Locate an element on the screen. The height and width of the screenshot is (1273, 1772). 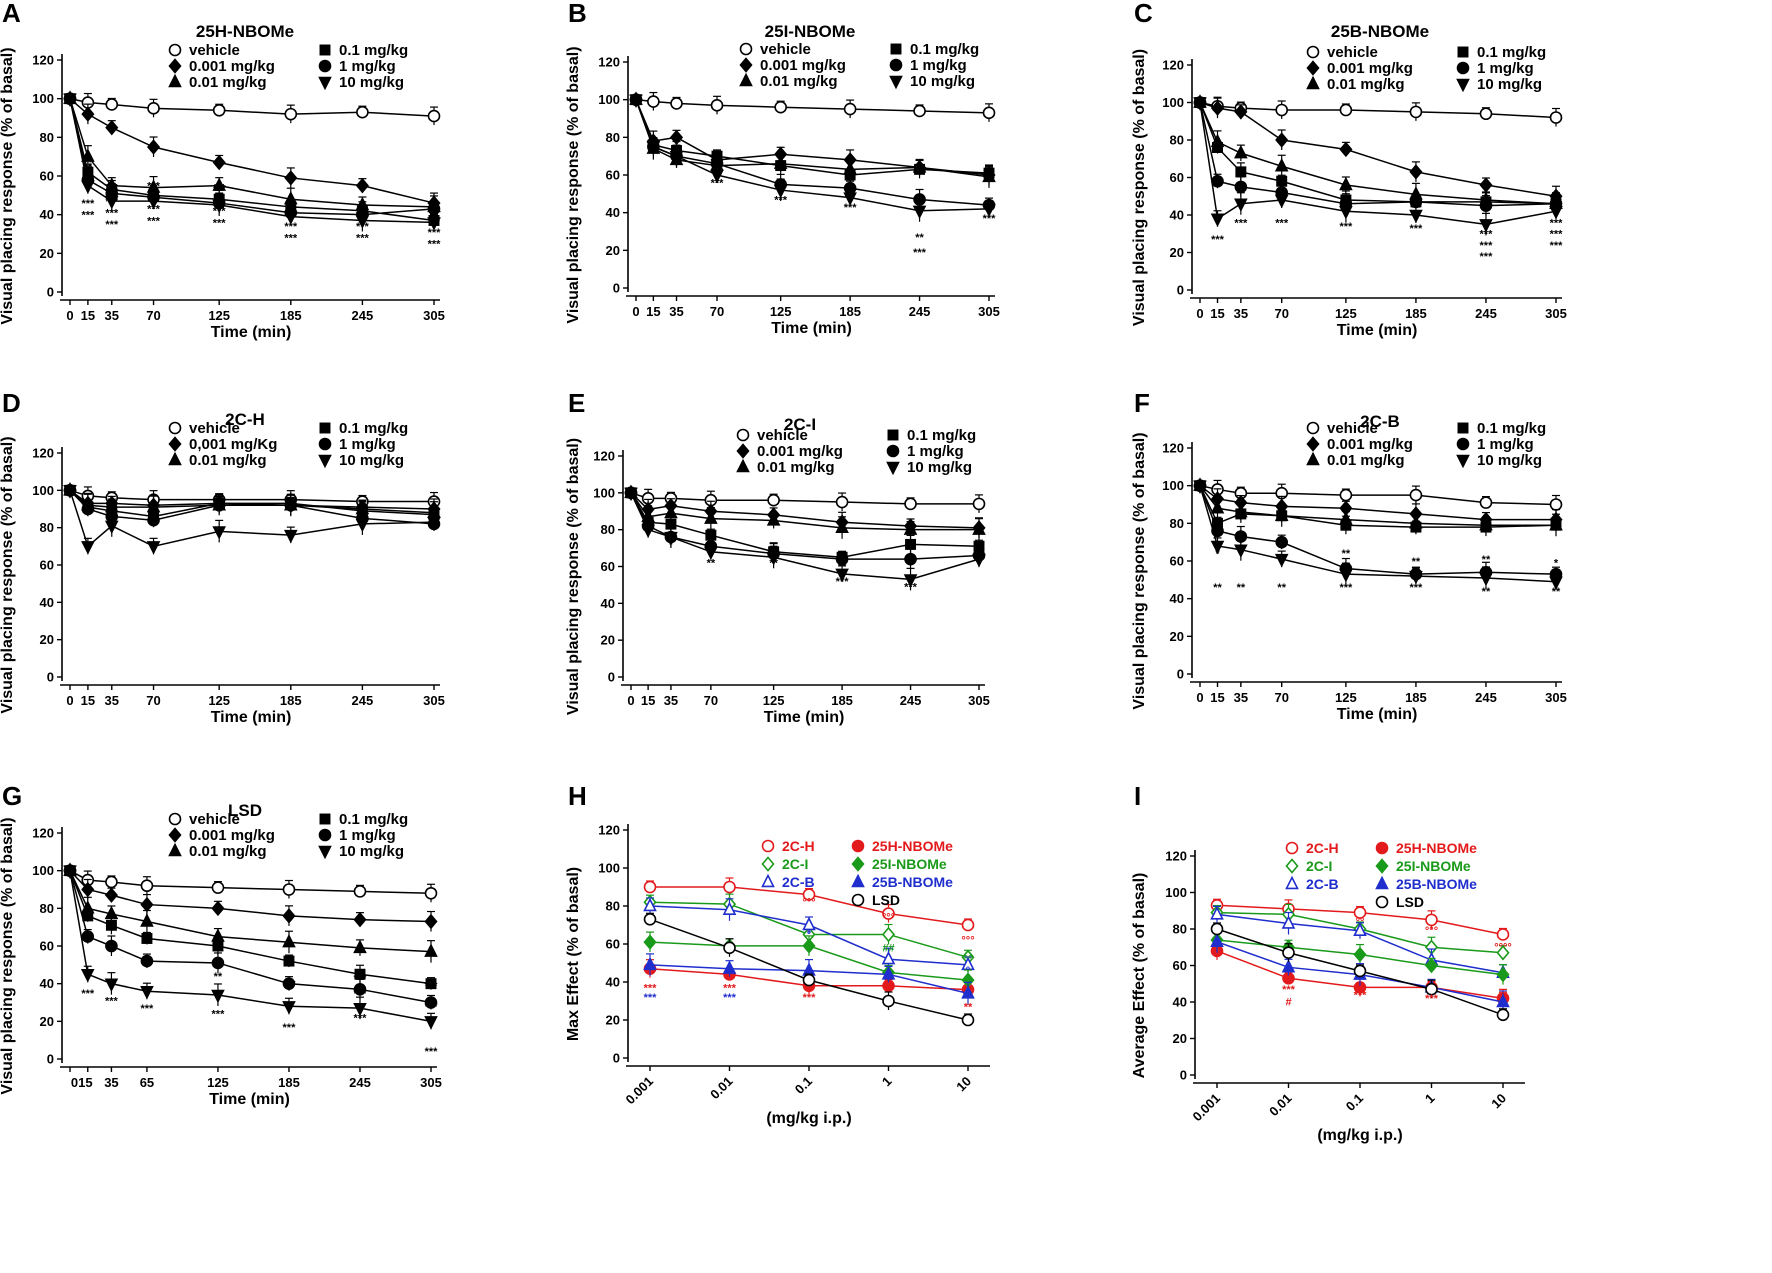
series-vehicle is located at coordinates (812, 106).